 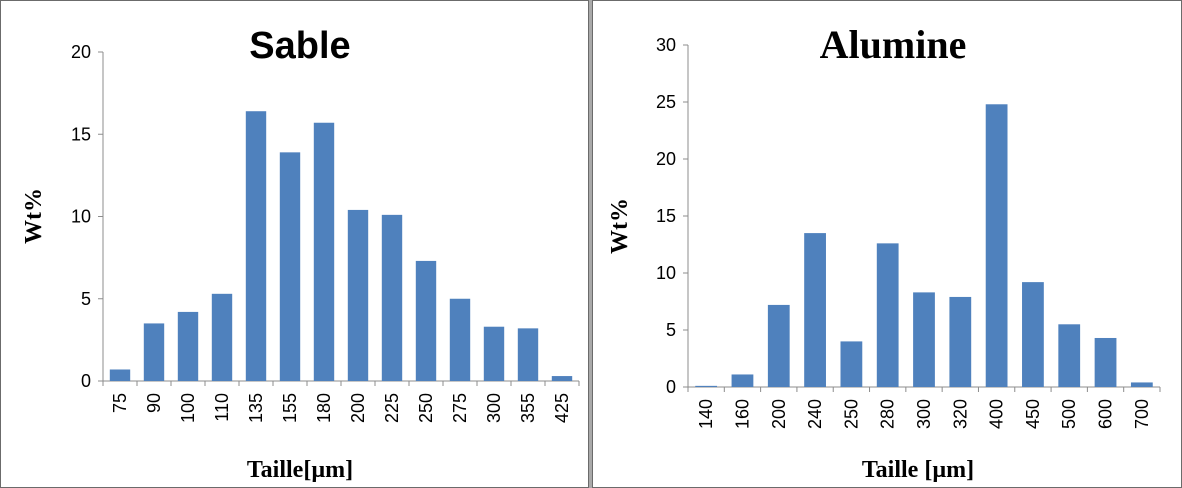 I want to click on x-tick-label: 155, so click(x=290, y=408).